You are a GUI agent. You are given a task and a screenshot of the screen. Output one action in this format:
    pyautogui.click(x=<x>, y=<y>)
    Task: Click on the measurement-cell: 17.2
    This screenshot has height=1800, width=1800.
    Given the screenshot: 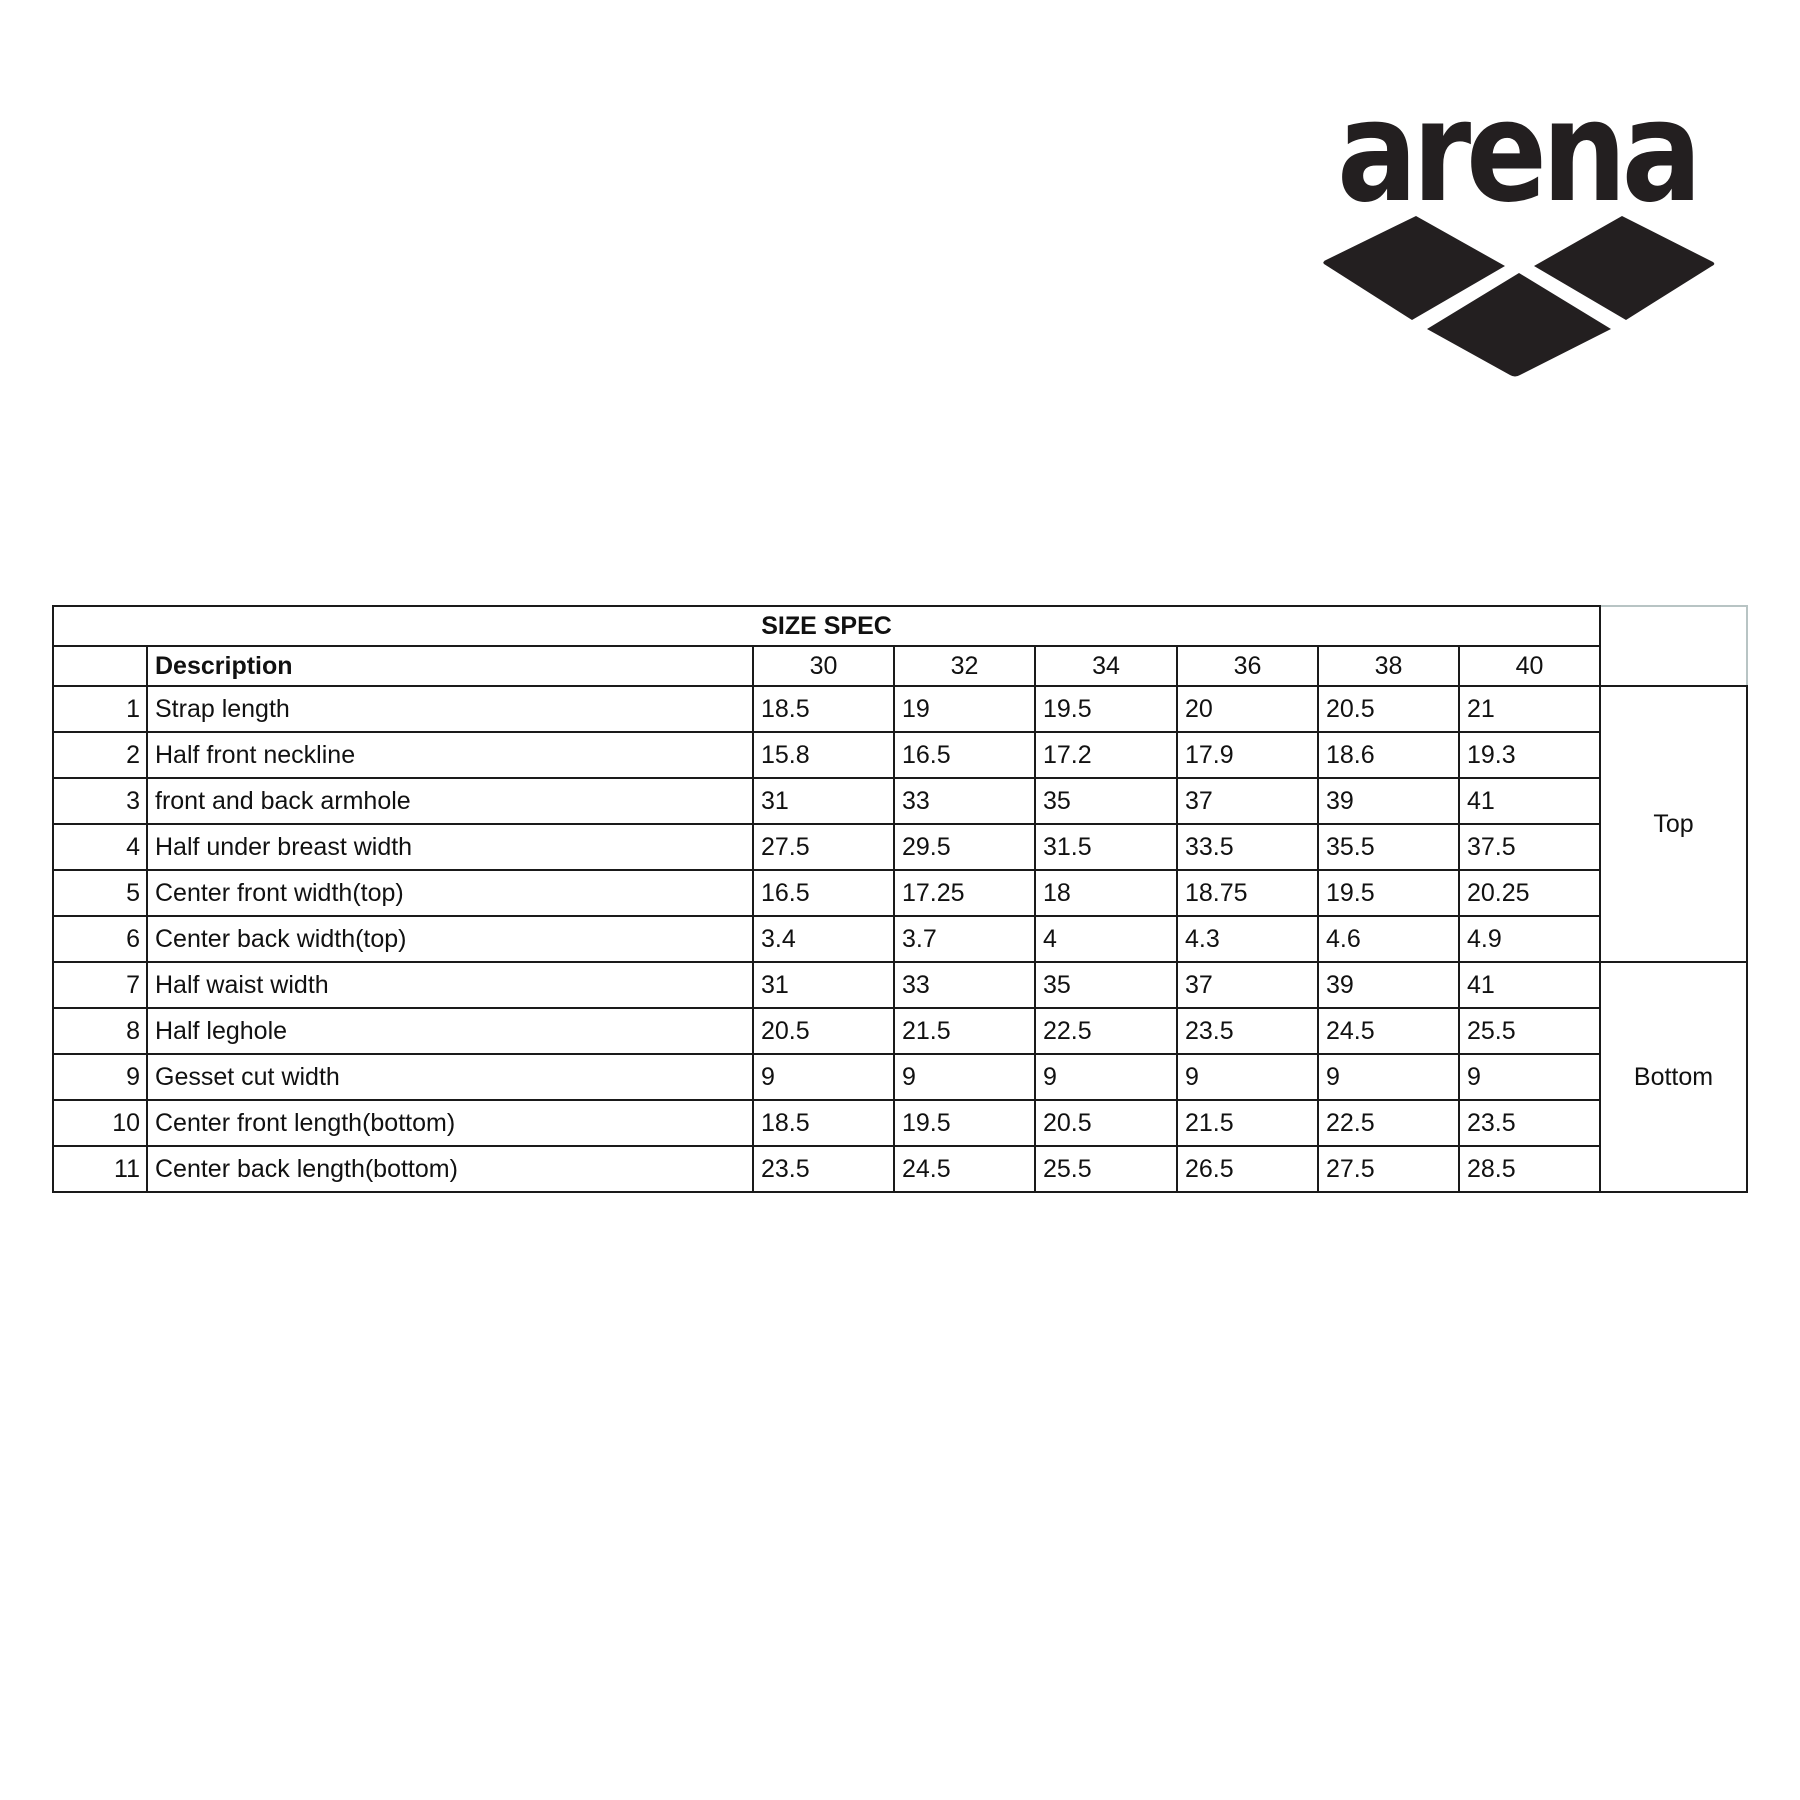 What is the action you would take?
    pyautogui.click(x=1106, y=755)
    